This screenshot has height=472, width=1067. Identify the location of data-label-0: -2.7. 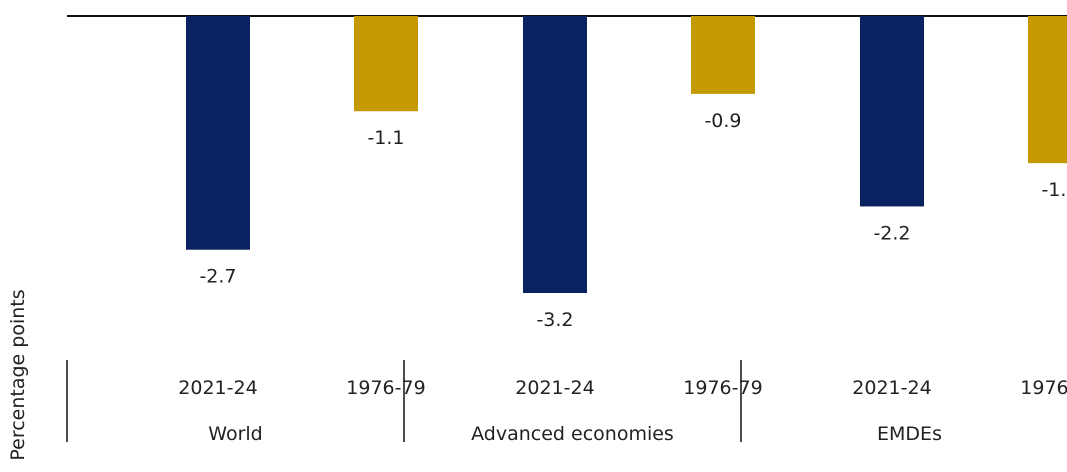
(217, 277).